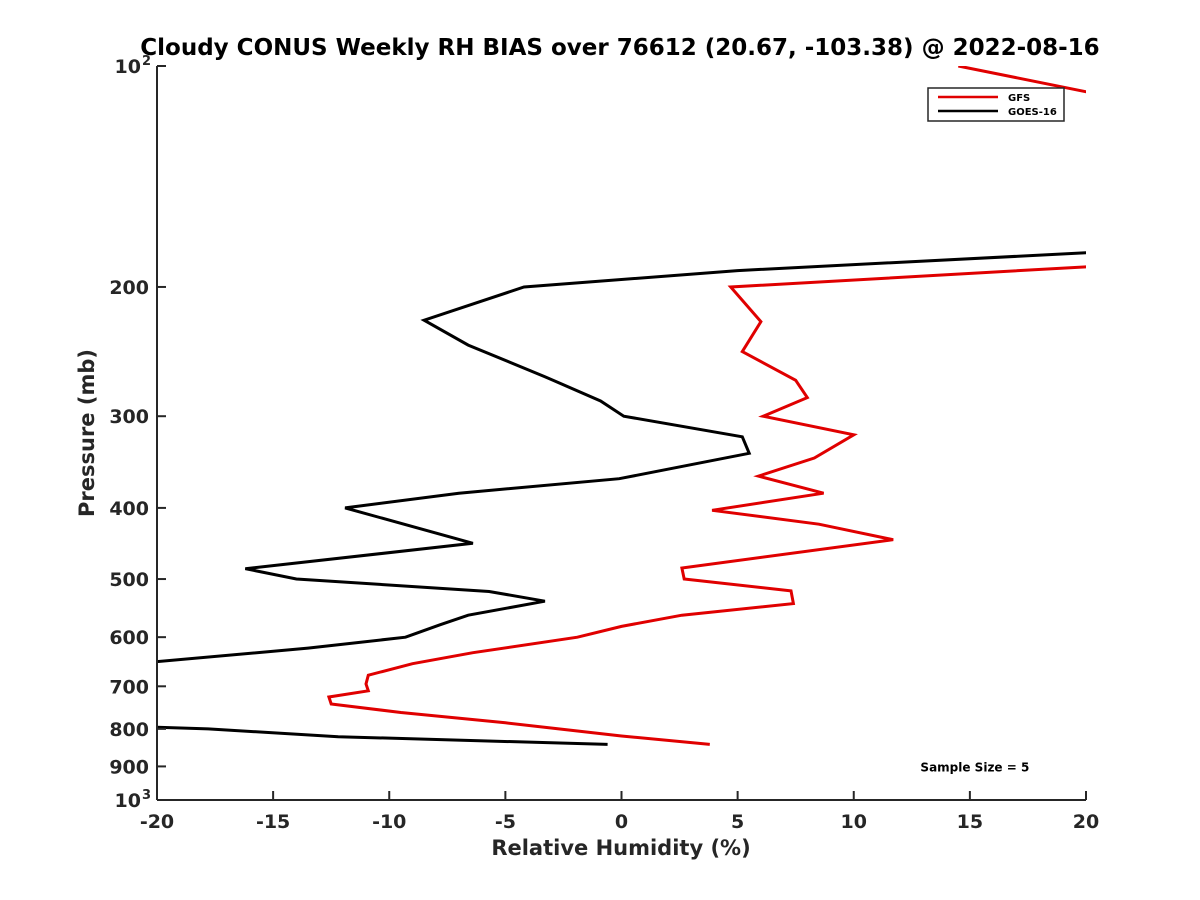 The width and height of the screenshot is (1200, 900). I want to click on y-tick-exponent: 3, so click(146, 795).